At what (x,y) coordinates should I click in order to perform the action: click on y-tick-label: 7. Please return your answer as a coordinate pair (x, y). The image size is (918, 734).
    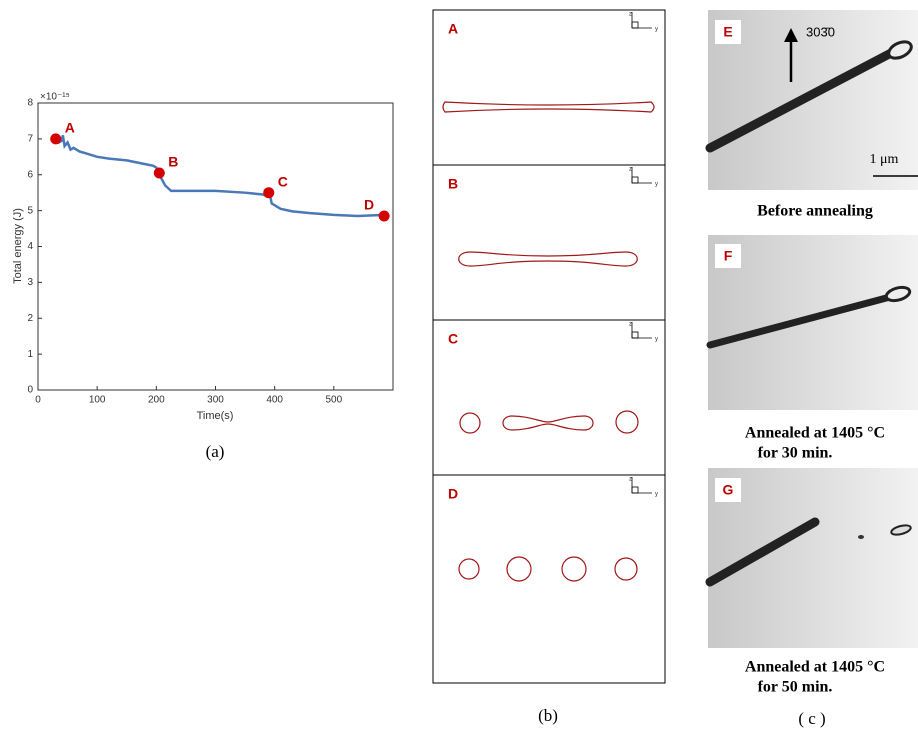
    Looking at the image, I should click on (30, 139).